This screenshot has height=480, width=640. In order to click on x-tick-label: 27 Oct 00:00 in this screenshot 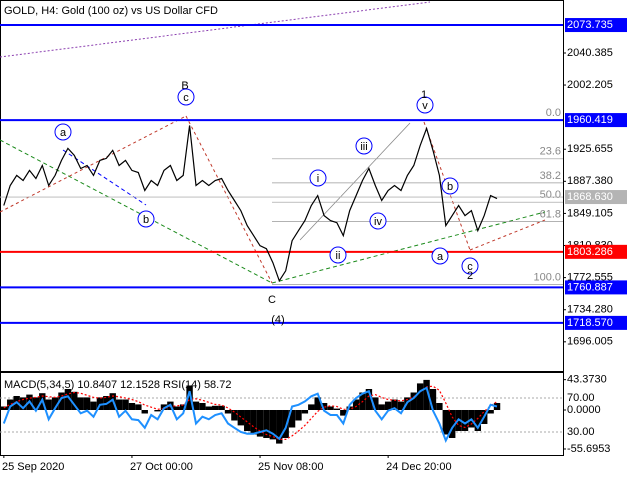, I will do `click(161, 467)`.